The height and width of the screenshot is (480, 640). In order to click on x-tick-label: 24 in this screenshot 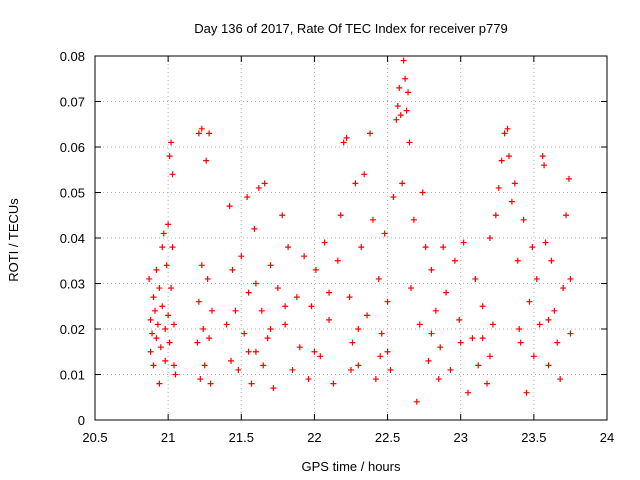, I will do `click(607, 437)`.